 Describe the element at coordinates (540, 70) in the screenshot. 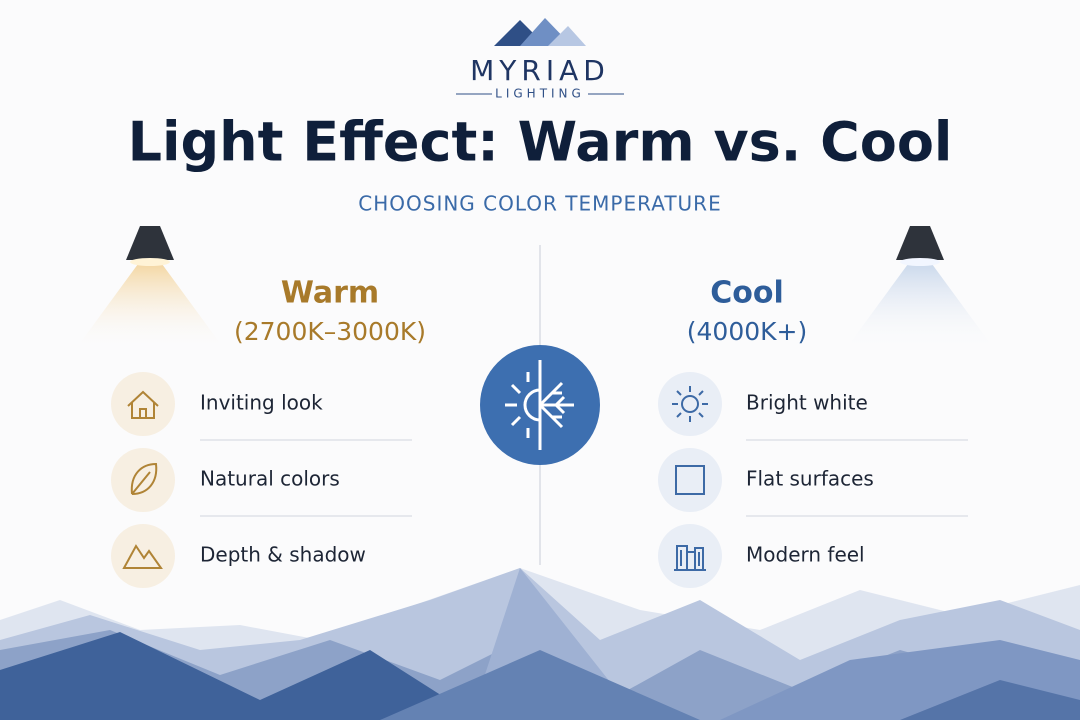

I see `brand-name: MYRIAD` at that location.